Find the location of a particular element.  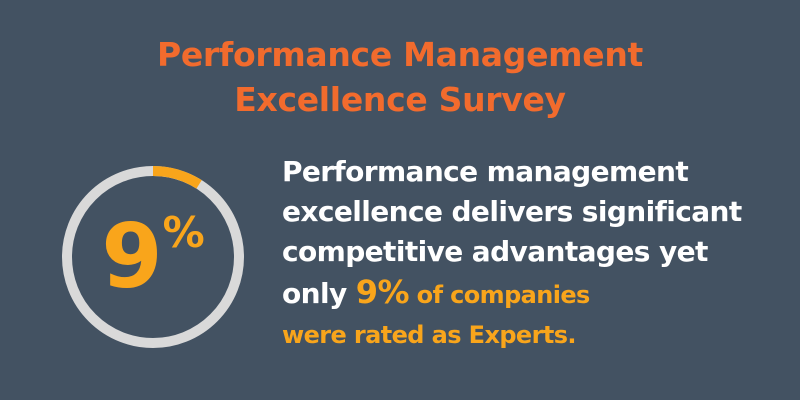

body-line-3: competitive advantages yet is located at coordinates (495, 251).